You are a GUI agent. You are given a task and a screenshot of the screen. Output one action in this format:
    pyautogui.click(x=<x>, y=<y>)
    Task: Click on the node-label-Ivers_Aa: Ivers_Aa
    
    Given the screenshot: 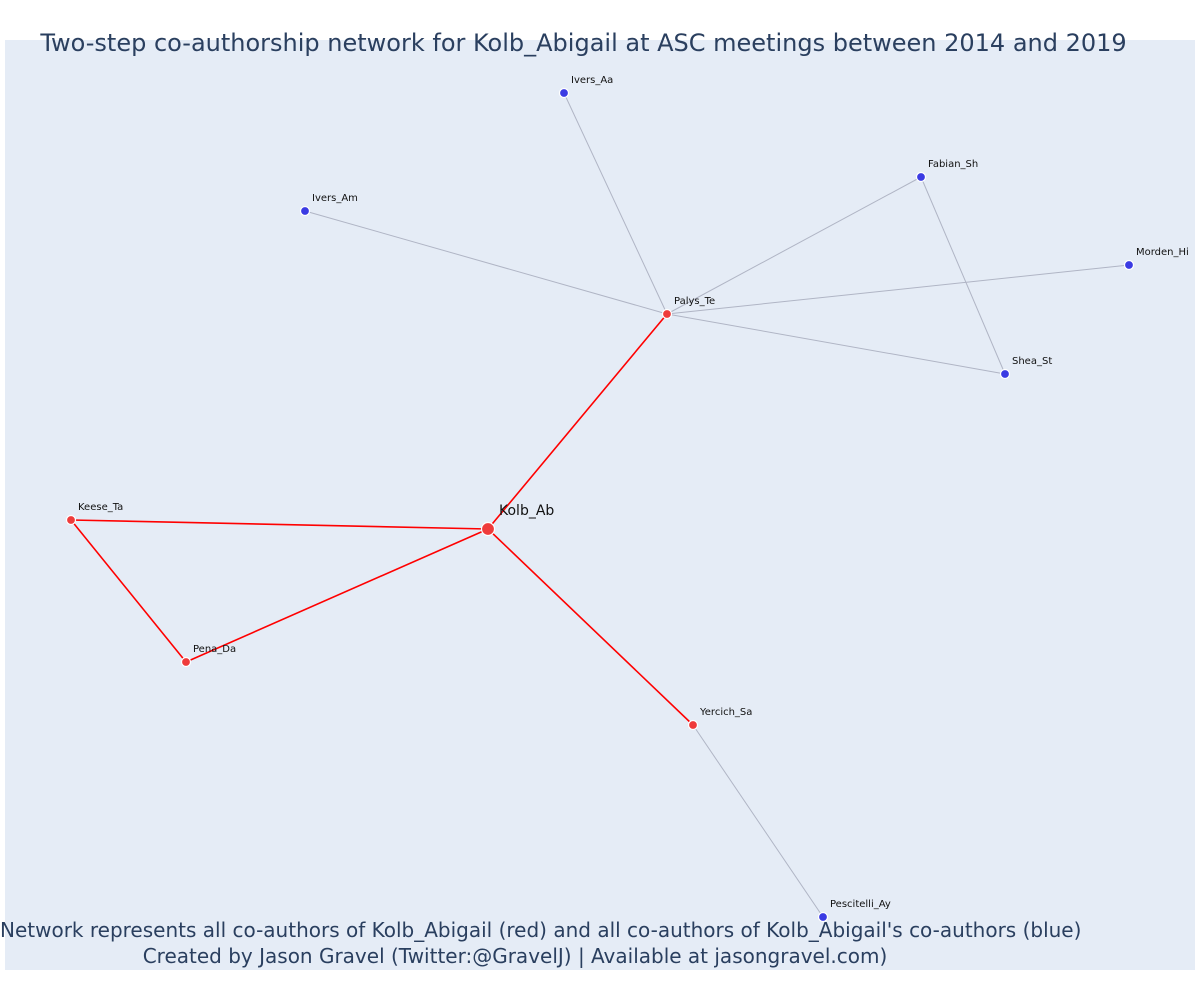 What is the action you would take?
    pyautogui.click(x=592, y=80)
    